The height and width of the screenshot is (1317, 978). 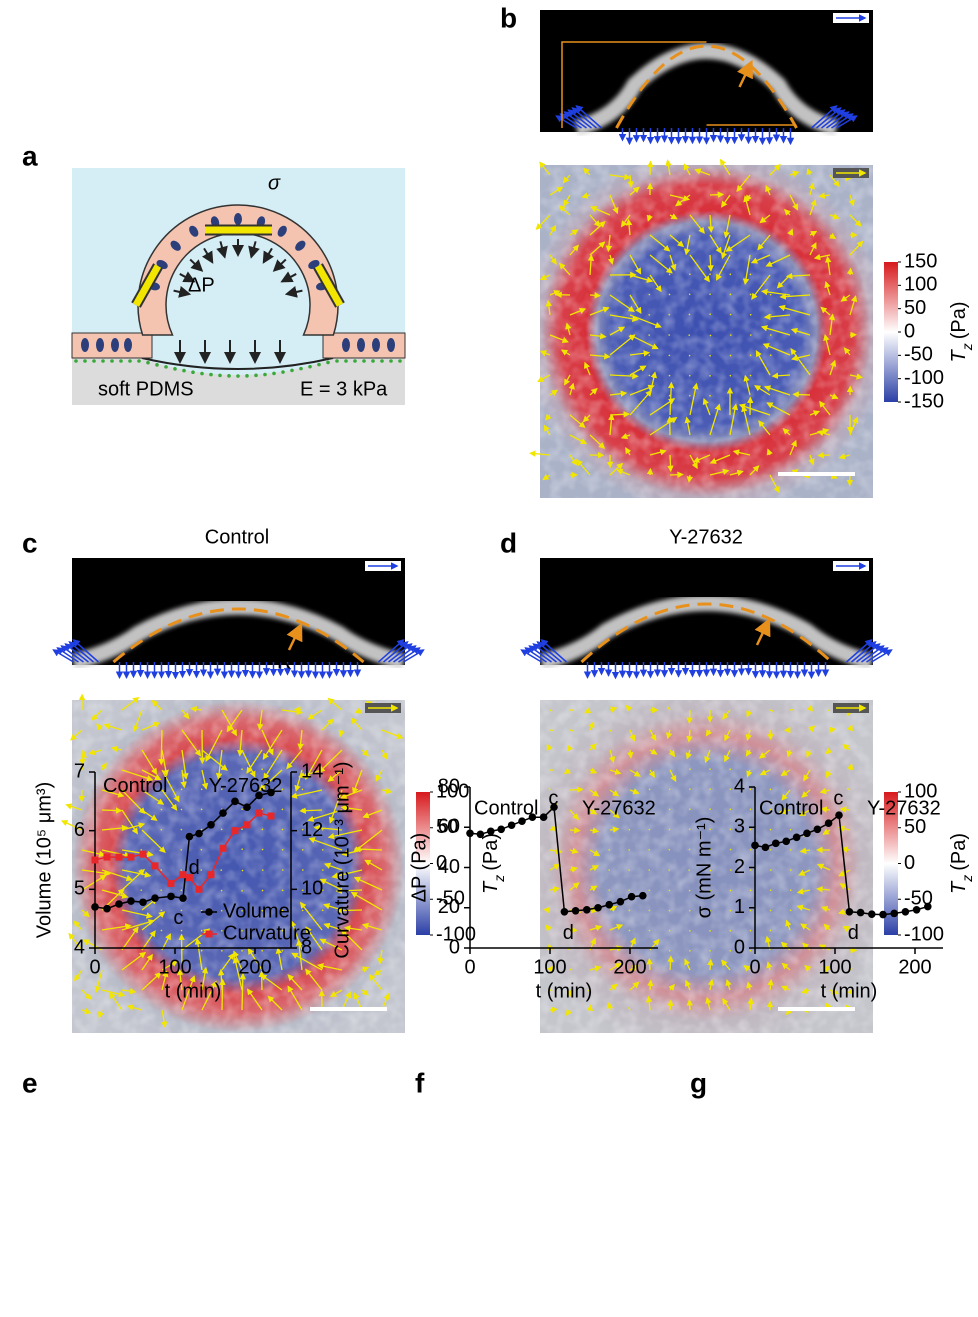 I want to click on panel-title: Y-27632, so click(x=706, y=537).